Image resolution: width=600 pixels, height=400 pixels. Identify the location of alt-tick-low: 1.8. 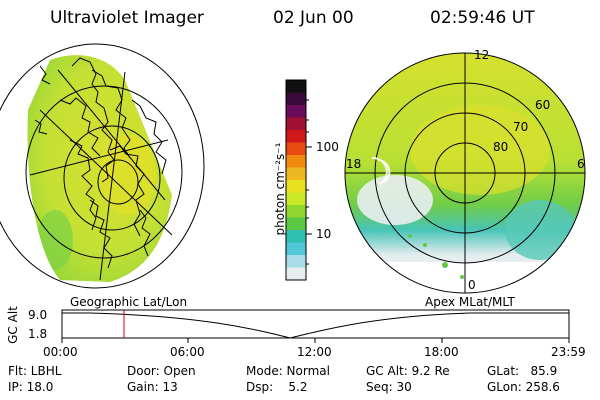
(38, 334).